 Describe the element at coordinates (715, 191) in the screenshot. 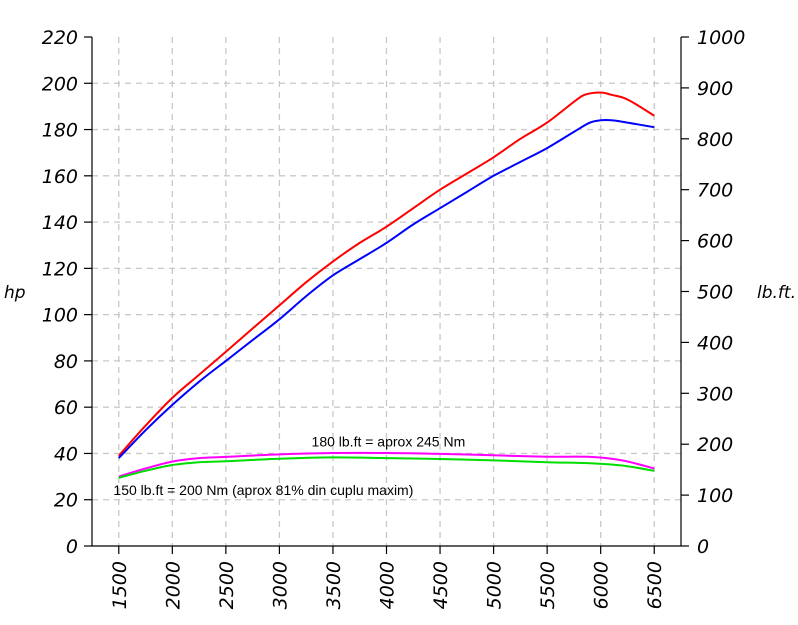

I see `y-tick-label-right: 700` at that location.